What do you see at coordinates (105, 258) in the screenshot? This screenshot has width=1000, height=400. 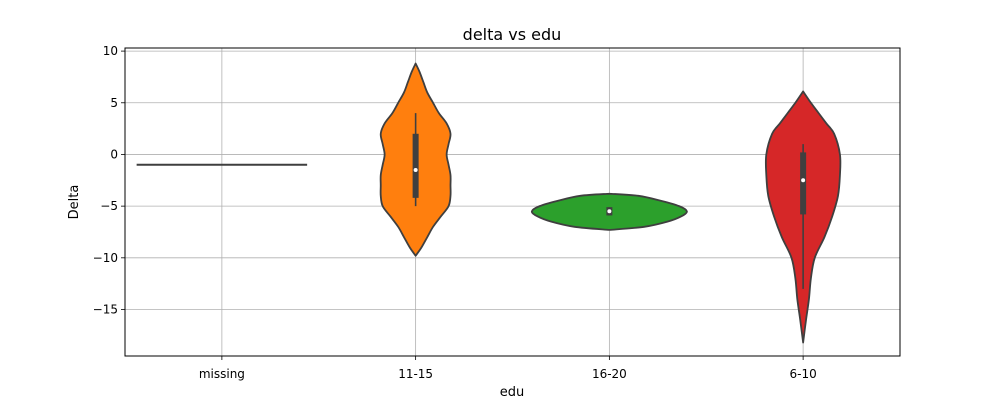 I see `y-tick-label: −10` at bounding box center [105, 258].